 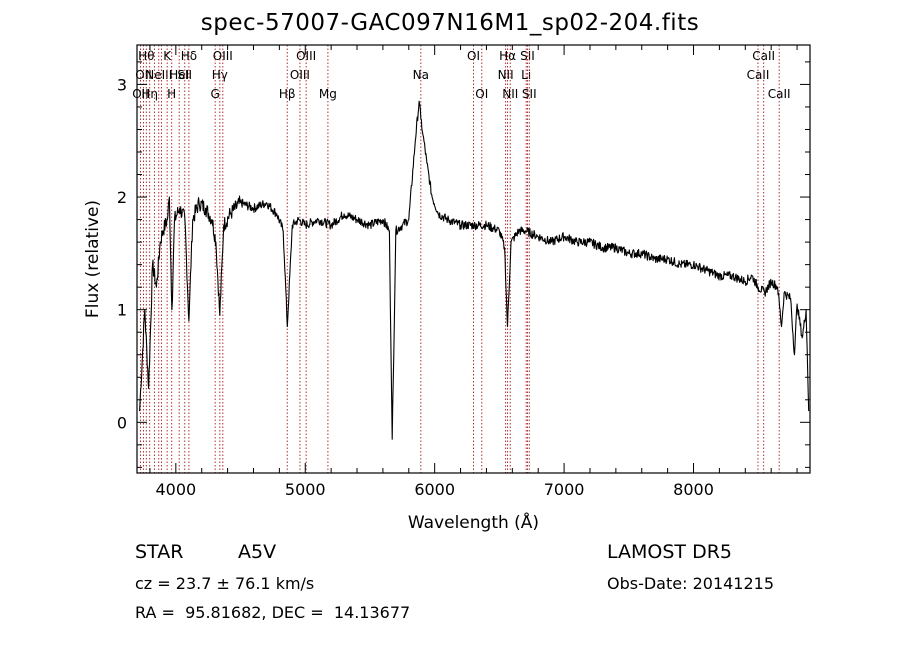 What do you see at coordinates (529, 94) in the screenshot?
I see `line-label-27: SII` at bounding box center [529, 94].